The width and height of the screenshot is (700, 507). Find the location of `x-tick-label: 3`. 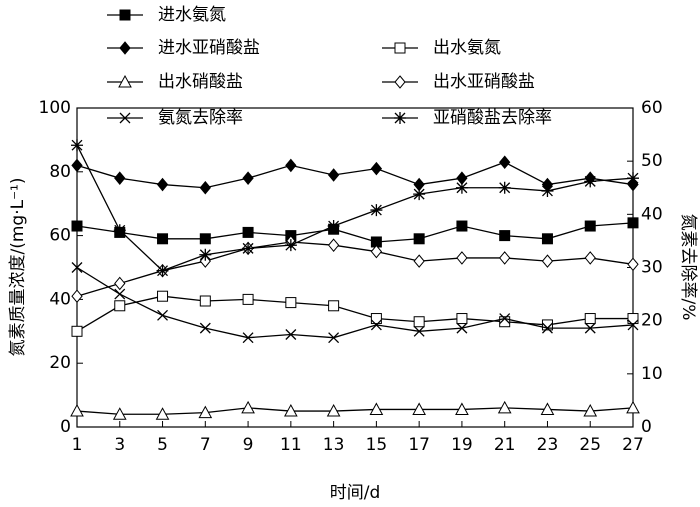

x-tick-label: 3 is located at coordinates (119, 445).